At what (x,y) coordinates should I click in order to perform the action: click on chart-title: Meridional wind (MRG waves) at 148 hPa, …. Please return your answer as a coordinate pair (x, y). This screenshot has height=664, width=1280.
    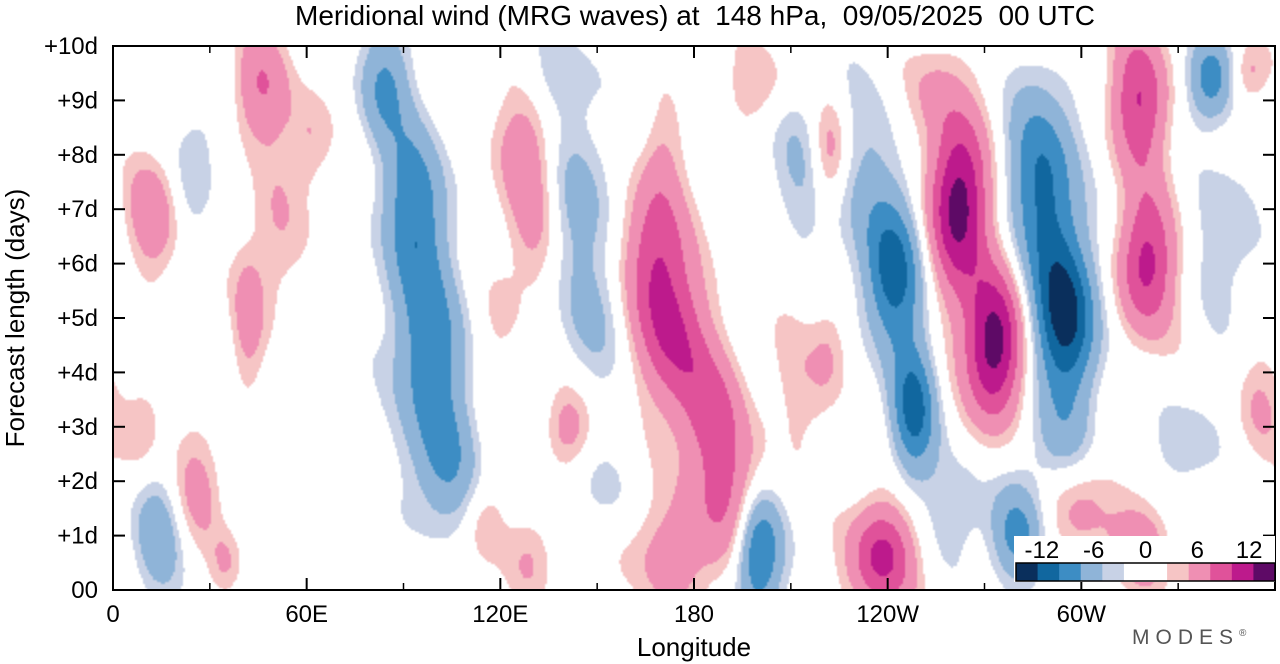
    Looking at the image, I should click on (695, 15).